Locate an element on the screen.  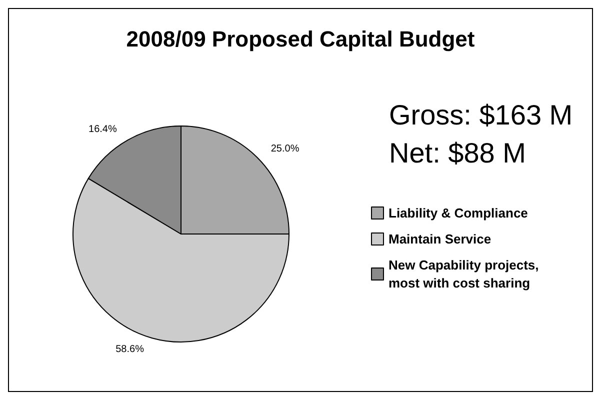
legend-label: Maintain Service is located at coordinates (440, 239).